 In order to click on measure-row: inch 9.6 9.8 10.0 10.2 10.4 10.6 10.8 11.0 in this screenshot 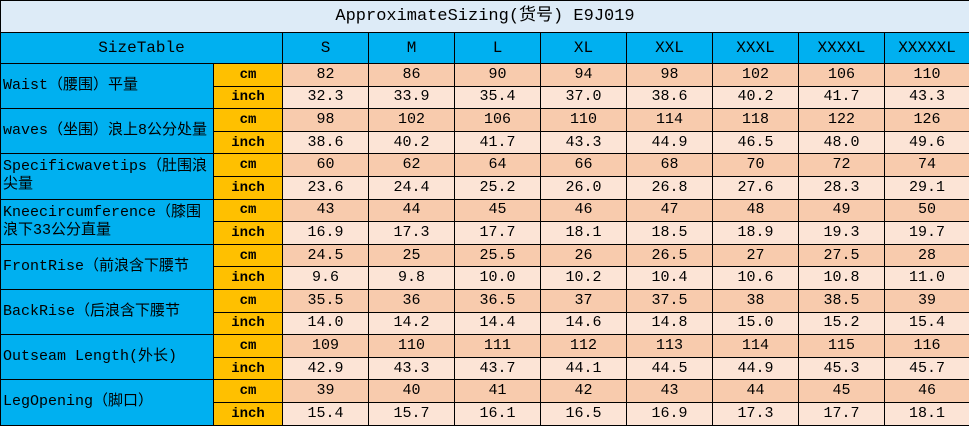, I will do `click(485, 278)`.